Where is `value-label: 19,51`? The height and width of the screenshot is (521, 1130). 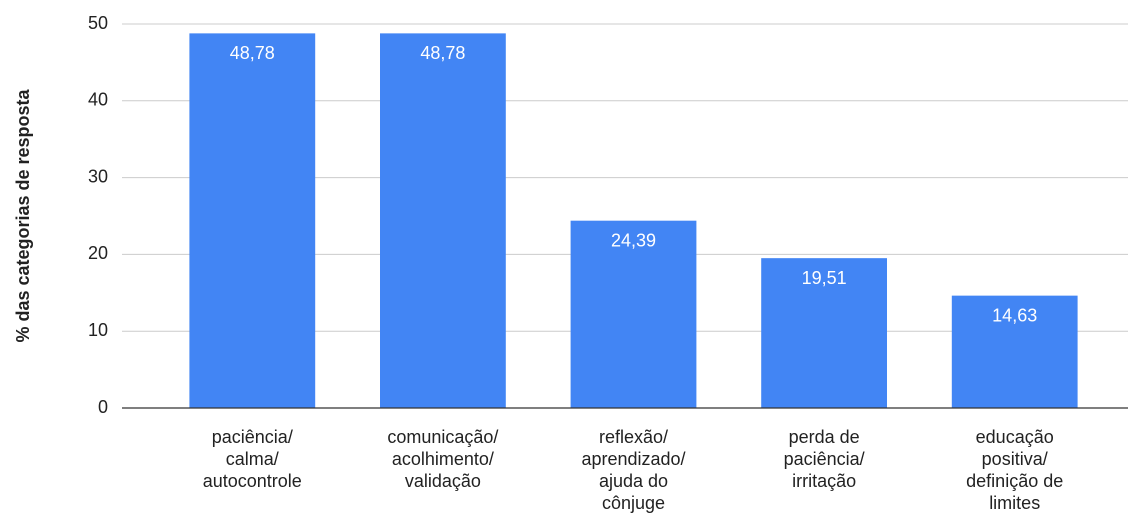
value-label: 19,51 is located at coordinates (824, 278).